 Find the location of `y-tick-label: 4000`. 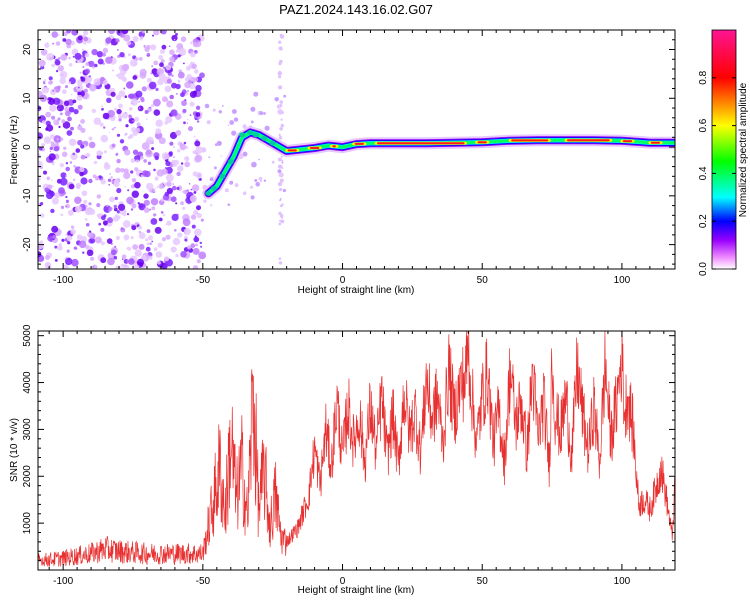

y-tick-label: 4000 is located at coordinates (27, 382).